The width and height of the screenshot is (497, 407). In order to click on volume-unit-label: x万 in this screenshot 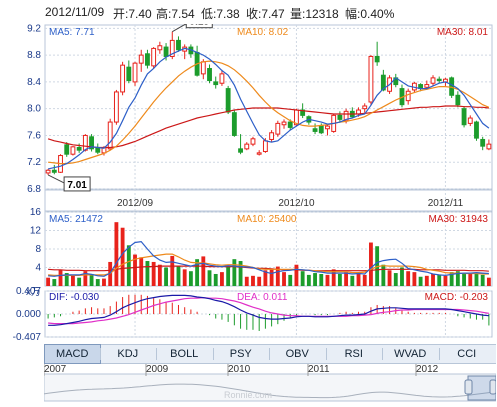, I will do `click(33, 292)`.